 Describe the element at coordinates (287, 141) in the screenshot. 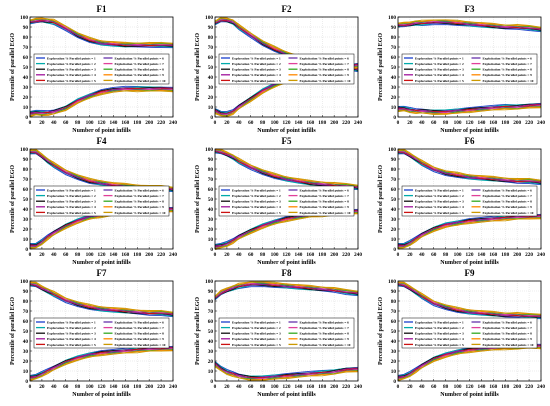

I see `panel-title: F5` at that location.